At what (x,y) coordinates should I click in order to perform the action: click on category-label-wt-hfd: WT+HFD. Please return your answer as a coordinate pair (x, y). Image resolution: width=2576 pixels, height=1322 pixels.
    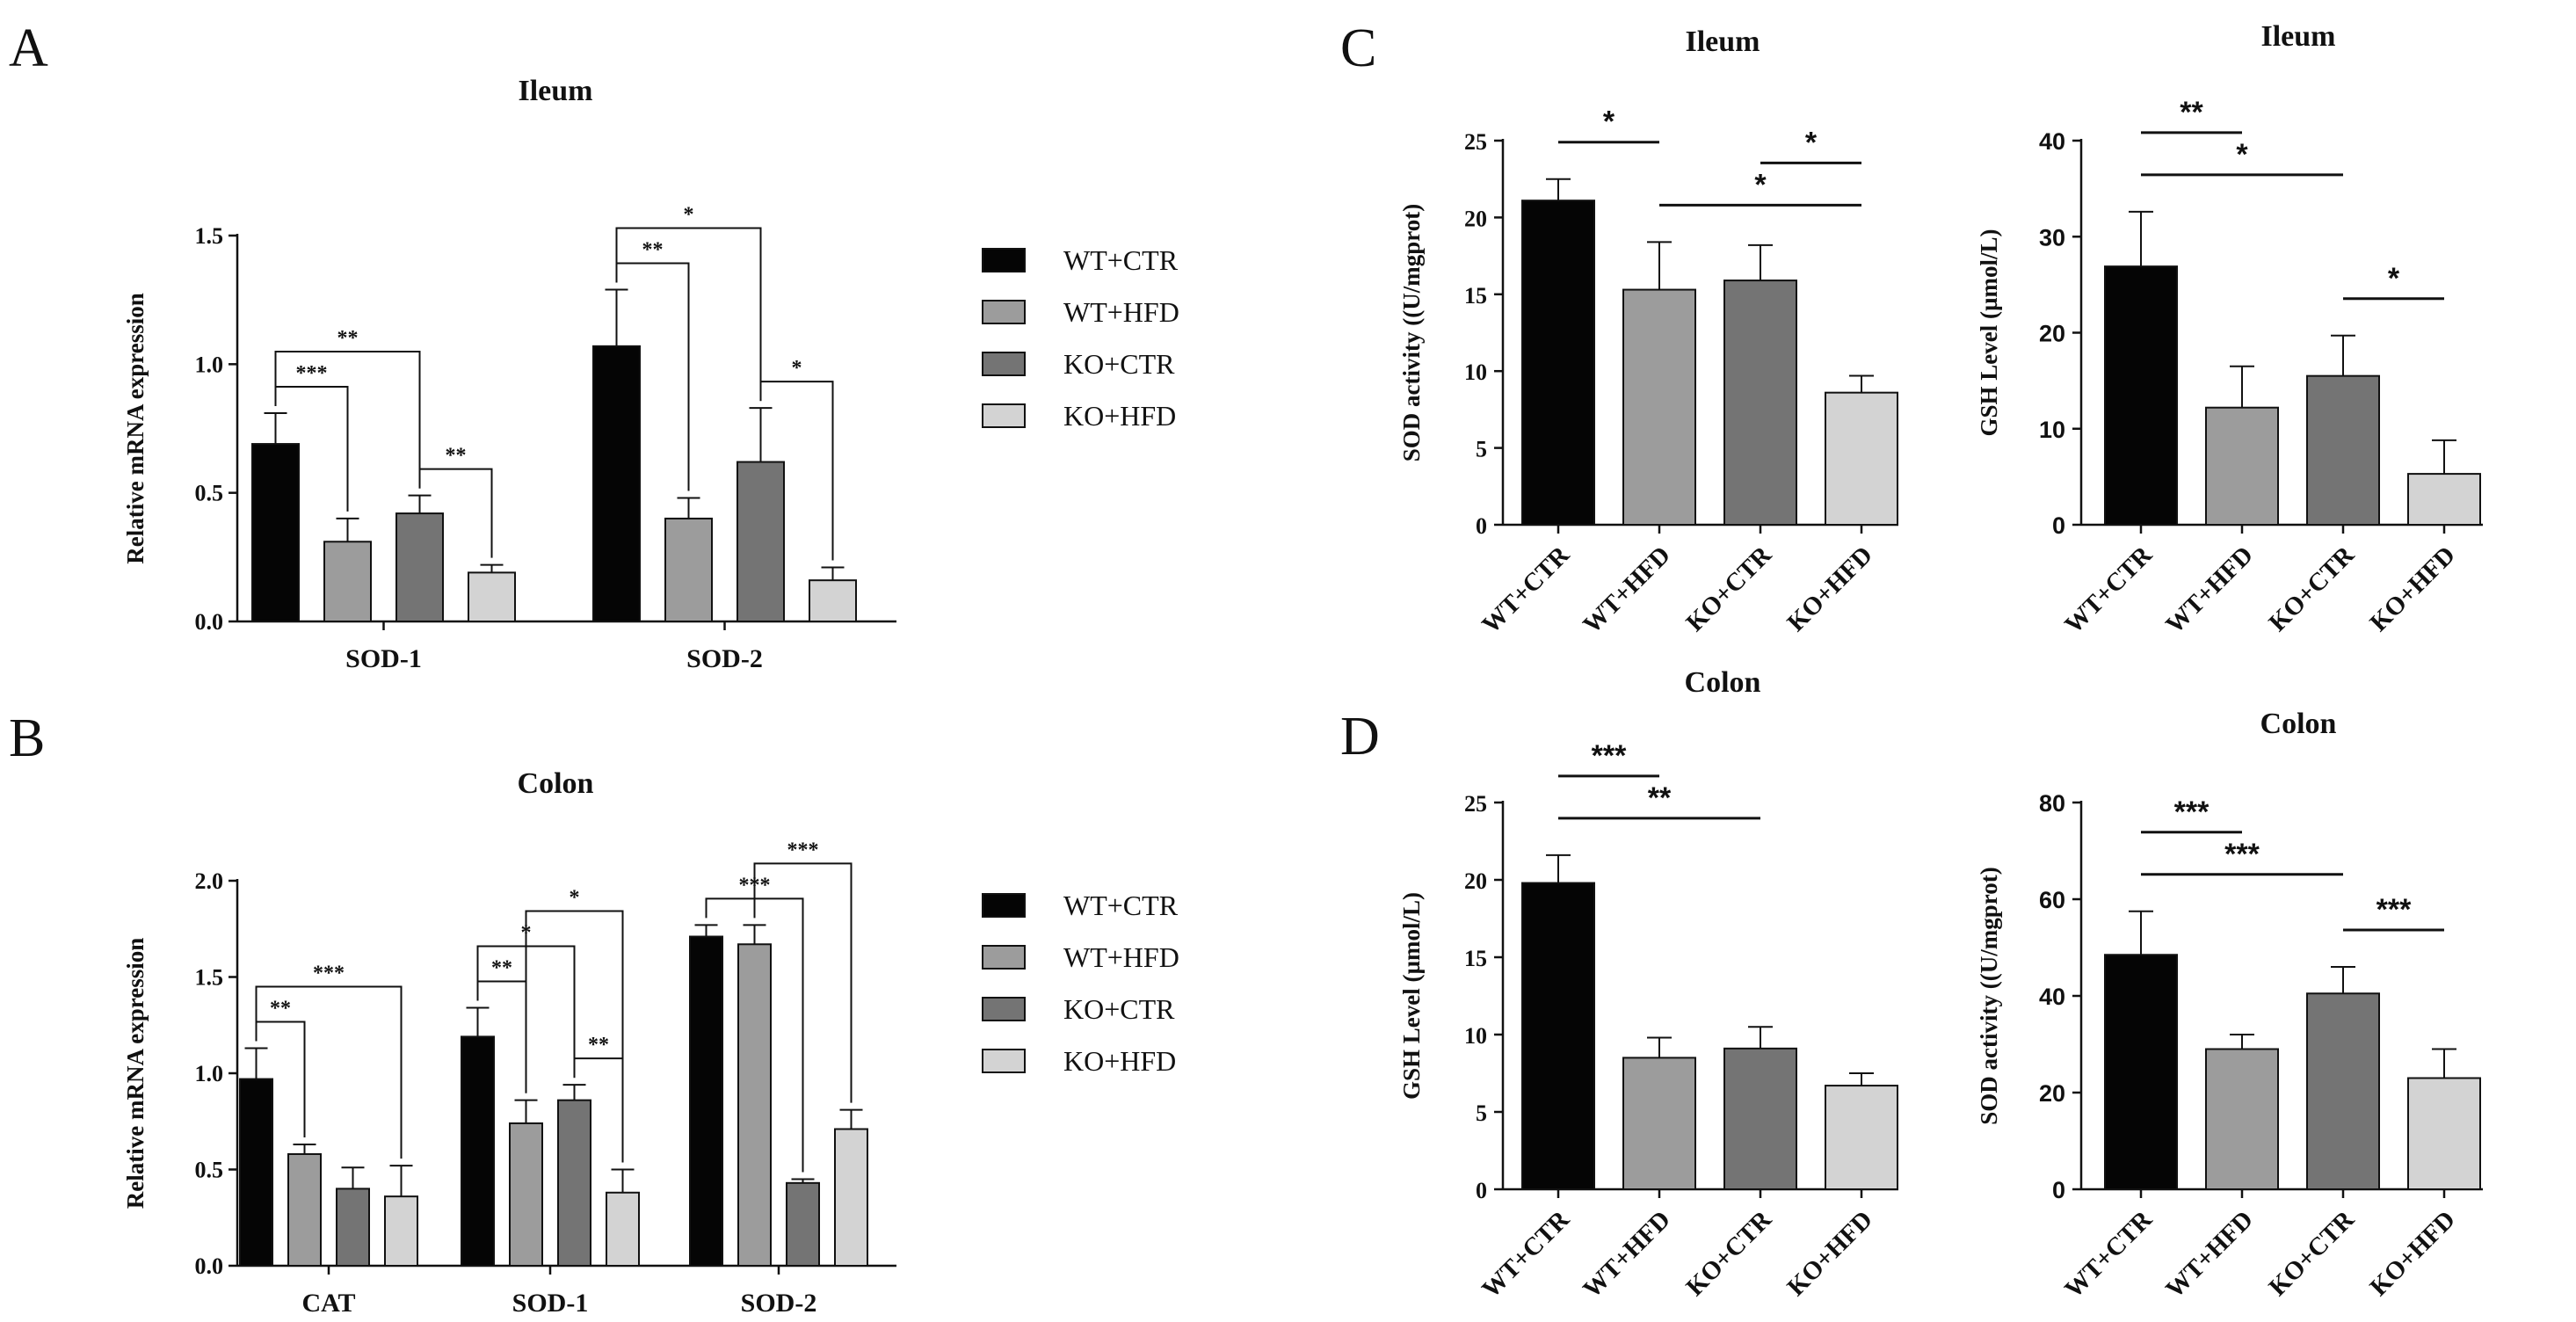
    Looking at the image, I should click on (1627, 590).